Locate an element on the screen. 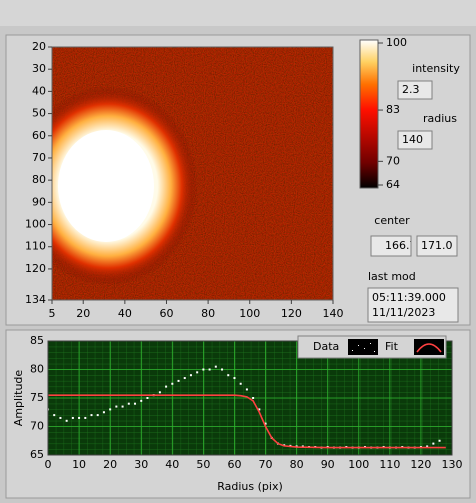  y-tick-label: 85 is located at coordinates (37, 340).